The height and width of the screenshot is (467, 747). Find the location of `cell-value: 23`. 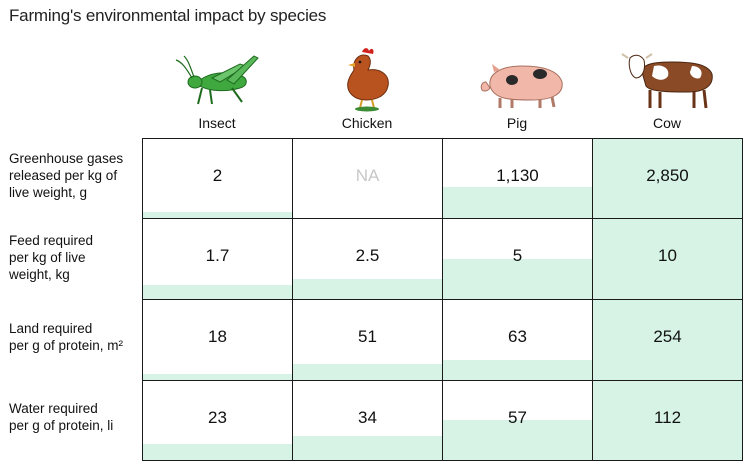

cell-value: 23 is located at coordinates (217, 417).